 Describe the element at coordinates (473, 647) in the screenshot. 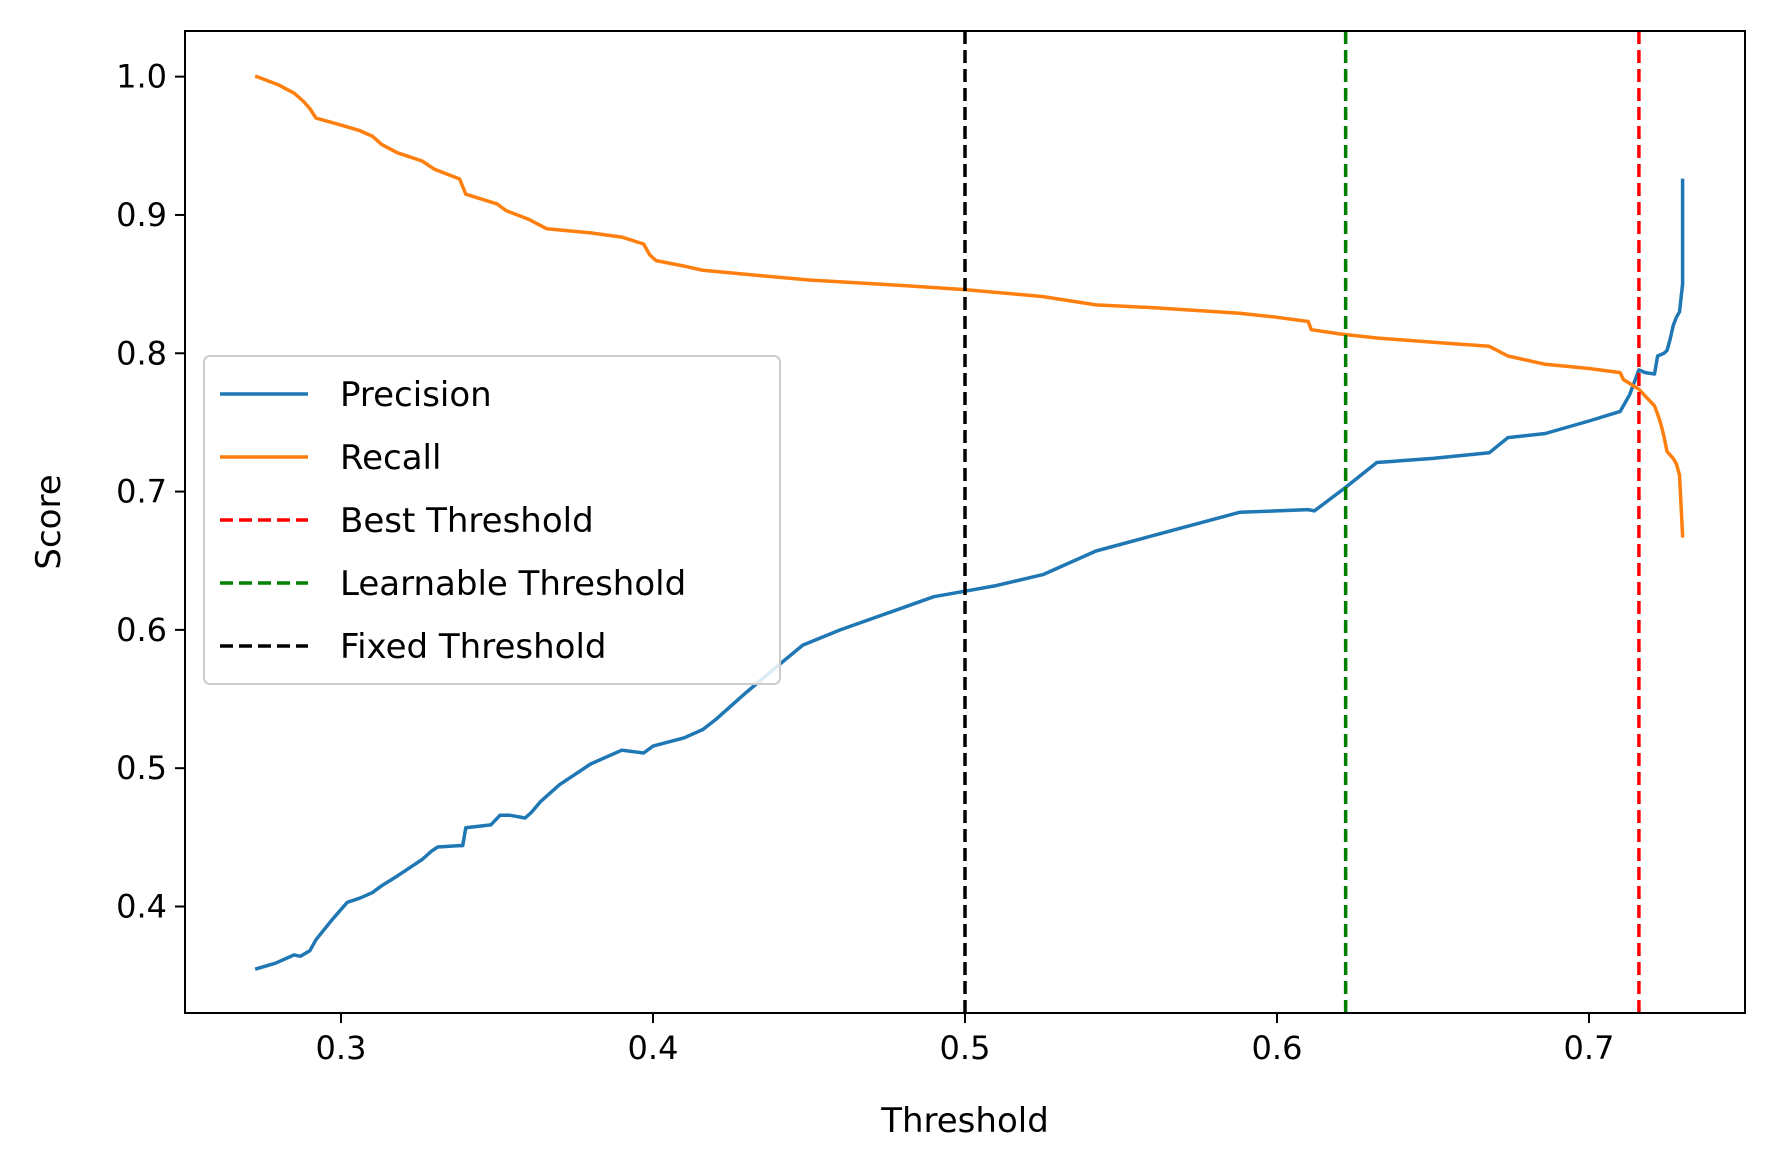

I see `legend-label-fixed-threshold: Fixed Threshold` at that location.